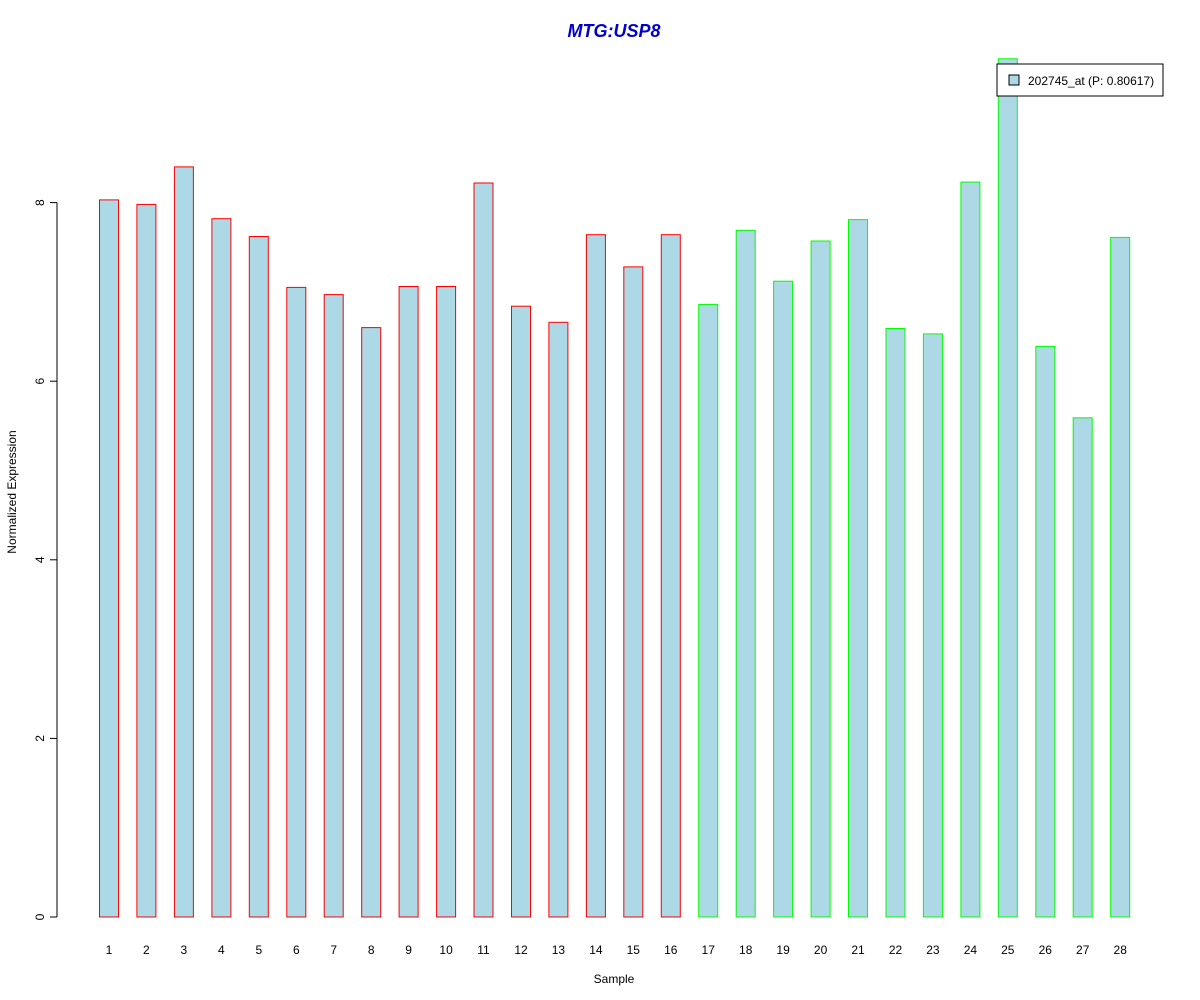 The image size is (1200, 1000). What do you see at coordinates (709, 950) in the screenshot?
I see `x-tick-label: 17` at bounding box center [709, 950].